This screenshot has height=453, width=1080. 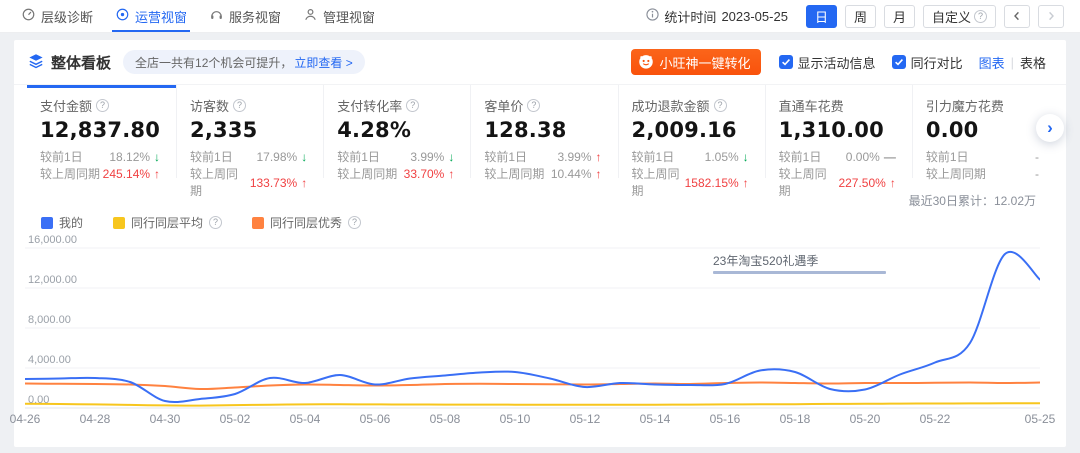 What do you see at coordinates (235, 419) in the screenshot?
I see `x-axis-label: 05-02` at bounding box center [235, 419].